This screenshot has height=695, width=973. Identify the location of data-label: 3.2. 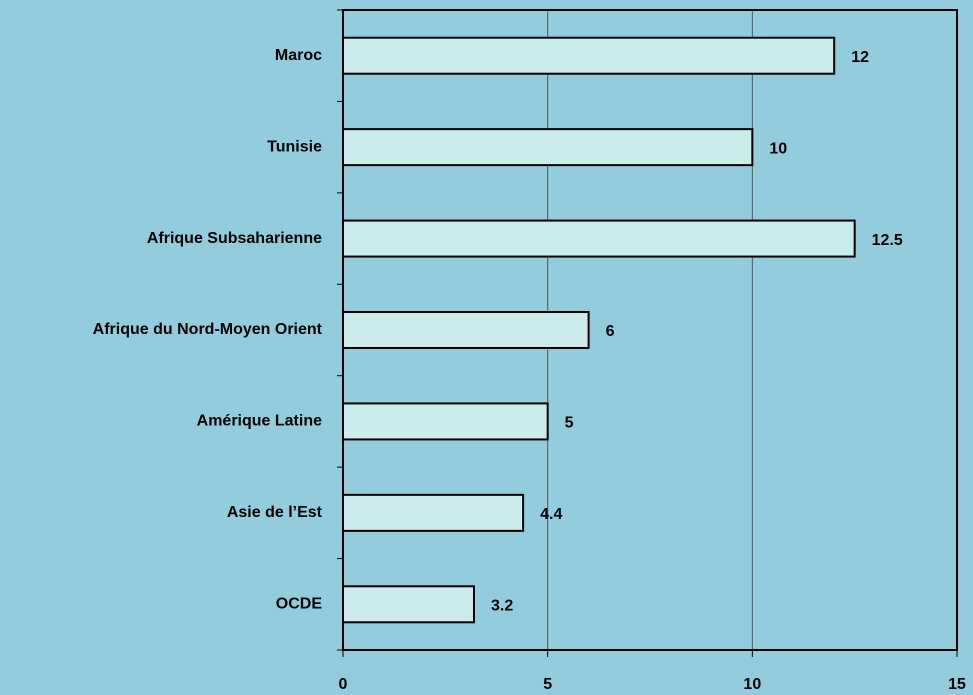
(502, 606).